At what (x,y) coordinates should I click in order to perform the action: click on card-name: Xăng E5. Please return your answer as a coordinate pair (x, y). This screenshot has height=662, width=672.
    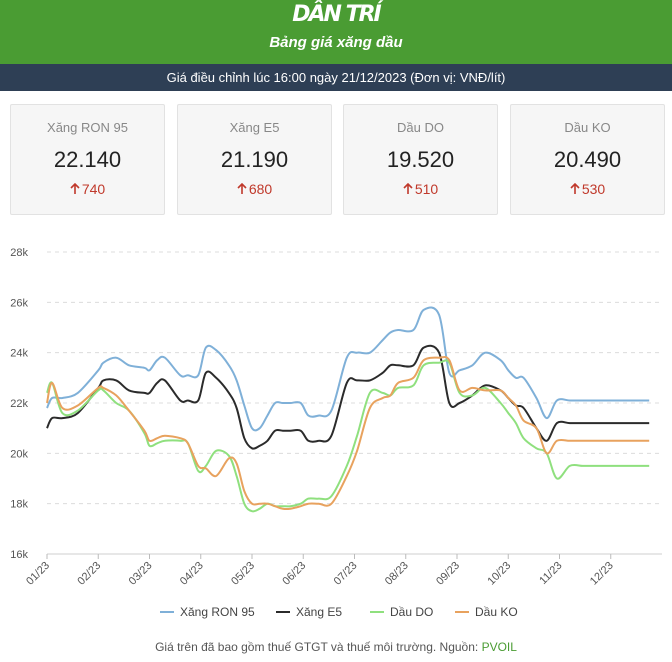
    Looking at the image, I should click on (254, 127).